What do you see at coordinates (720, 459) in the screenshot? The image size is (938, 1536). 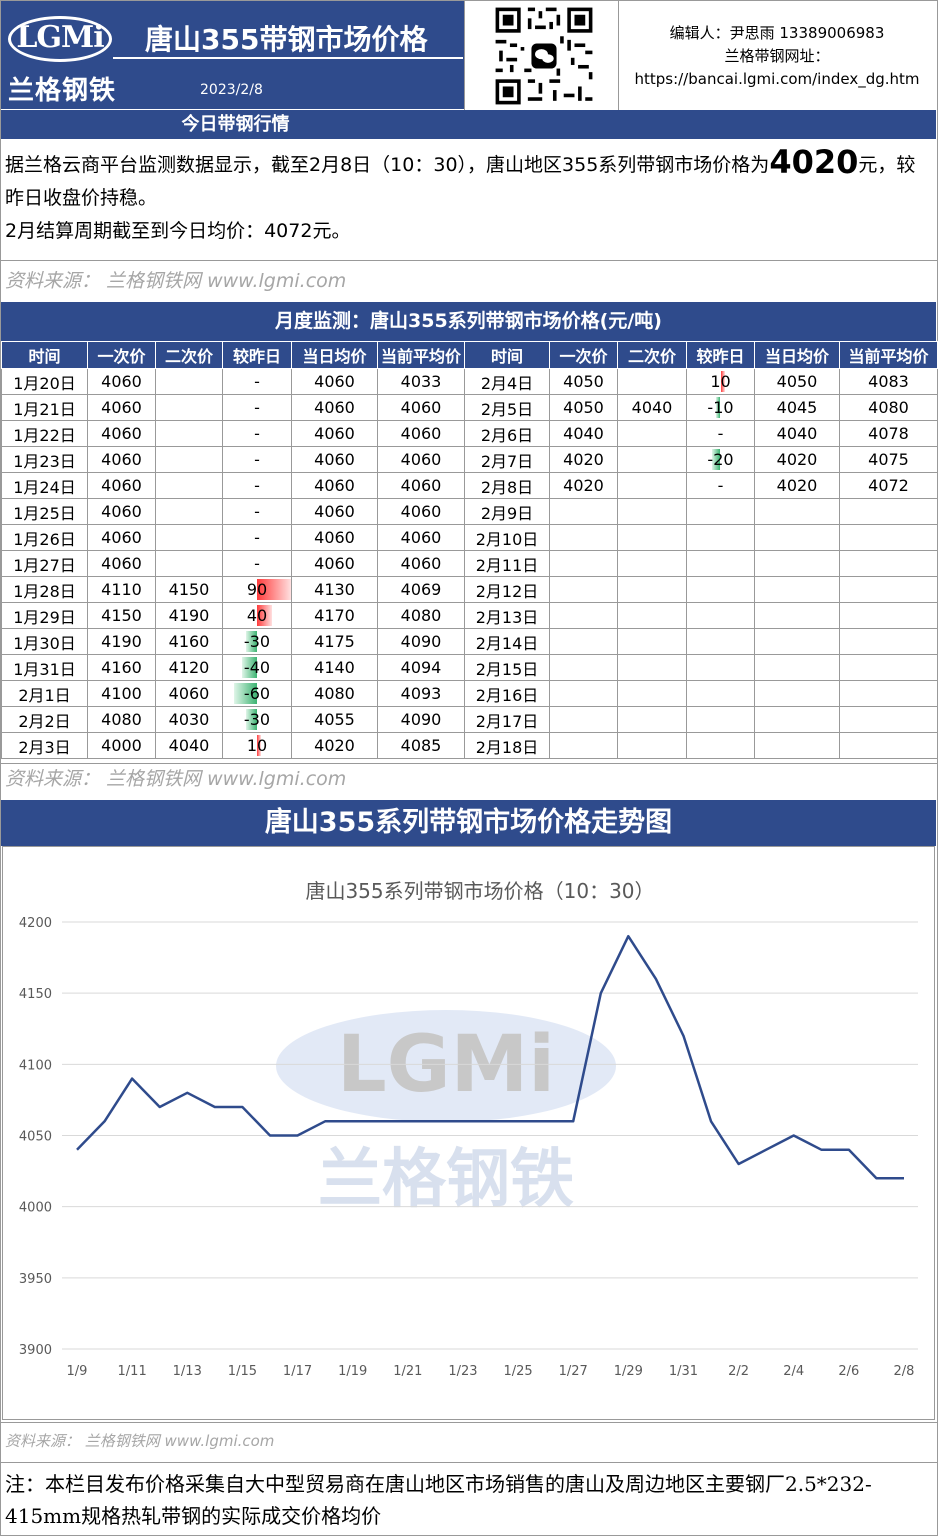 I see `cell-value: -20` at bounding box center [720, 459].